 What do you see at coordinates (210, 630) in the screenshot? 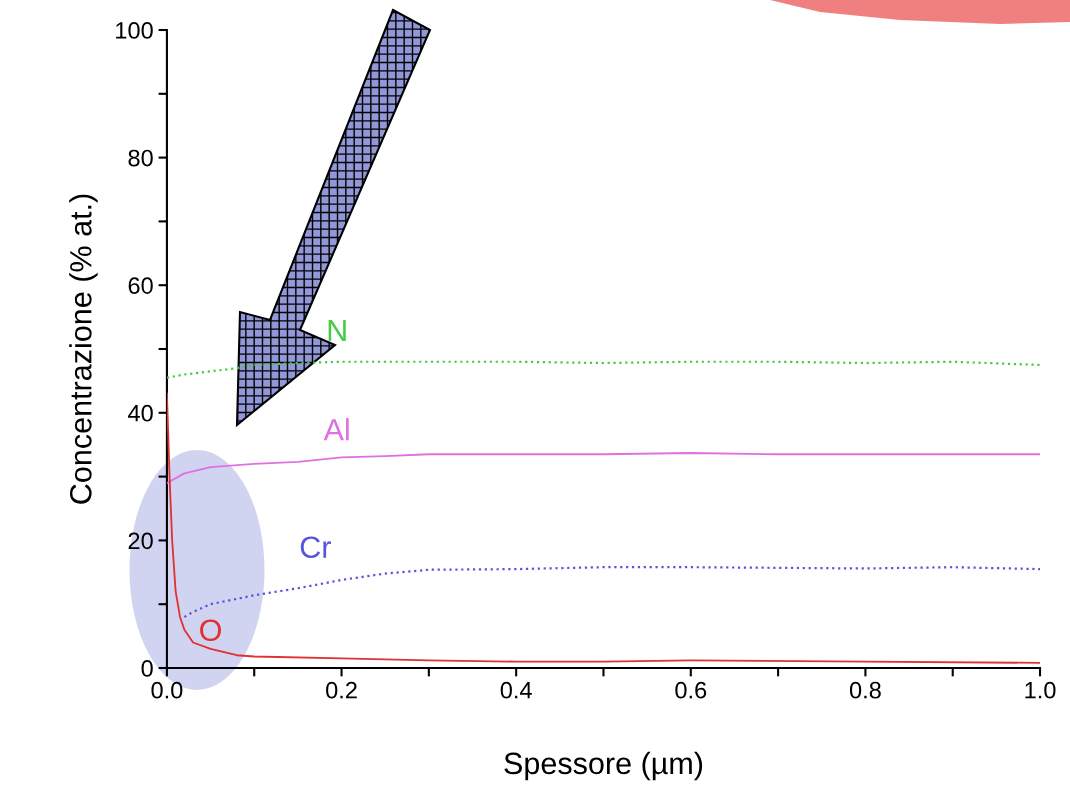
I see `series-label: O` at bounding box center [210, 630].